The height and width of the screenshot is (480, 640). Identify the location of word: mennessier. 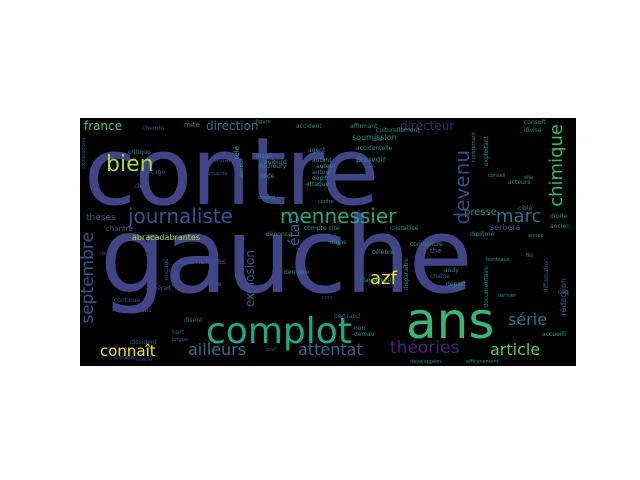
(338, 216).